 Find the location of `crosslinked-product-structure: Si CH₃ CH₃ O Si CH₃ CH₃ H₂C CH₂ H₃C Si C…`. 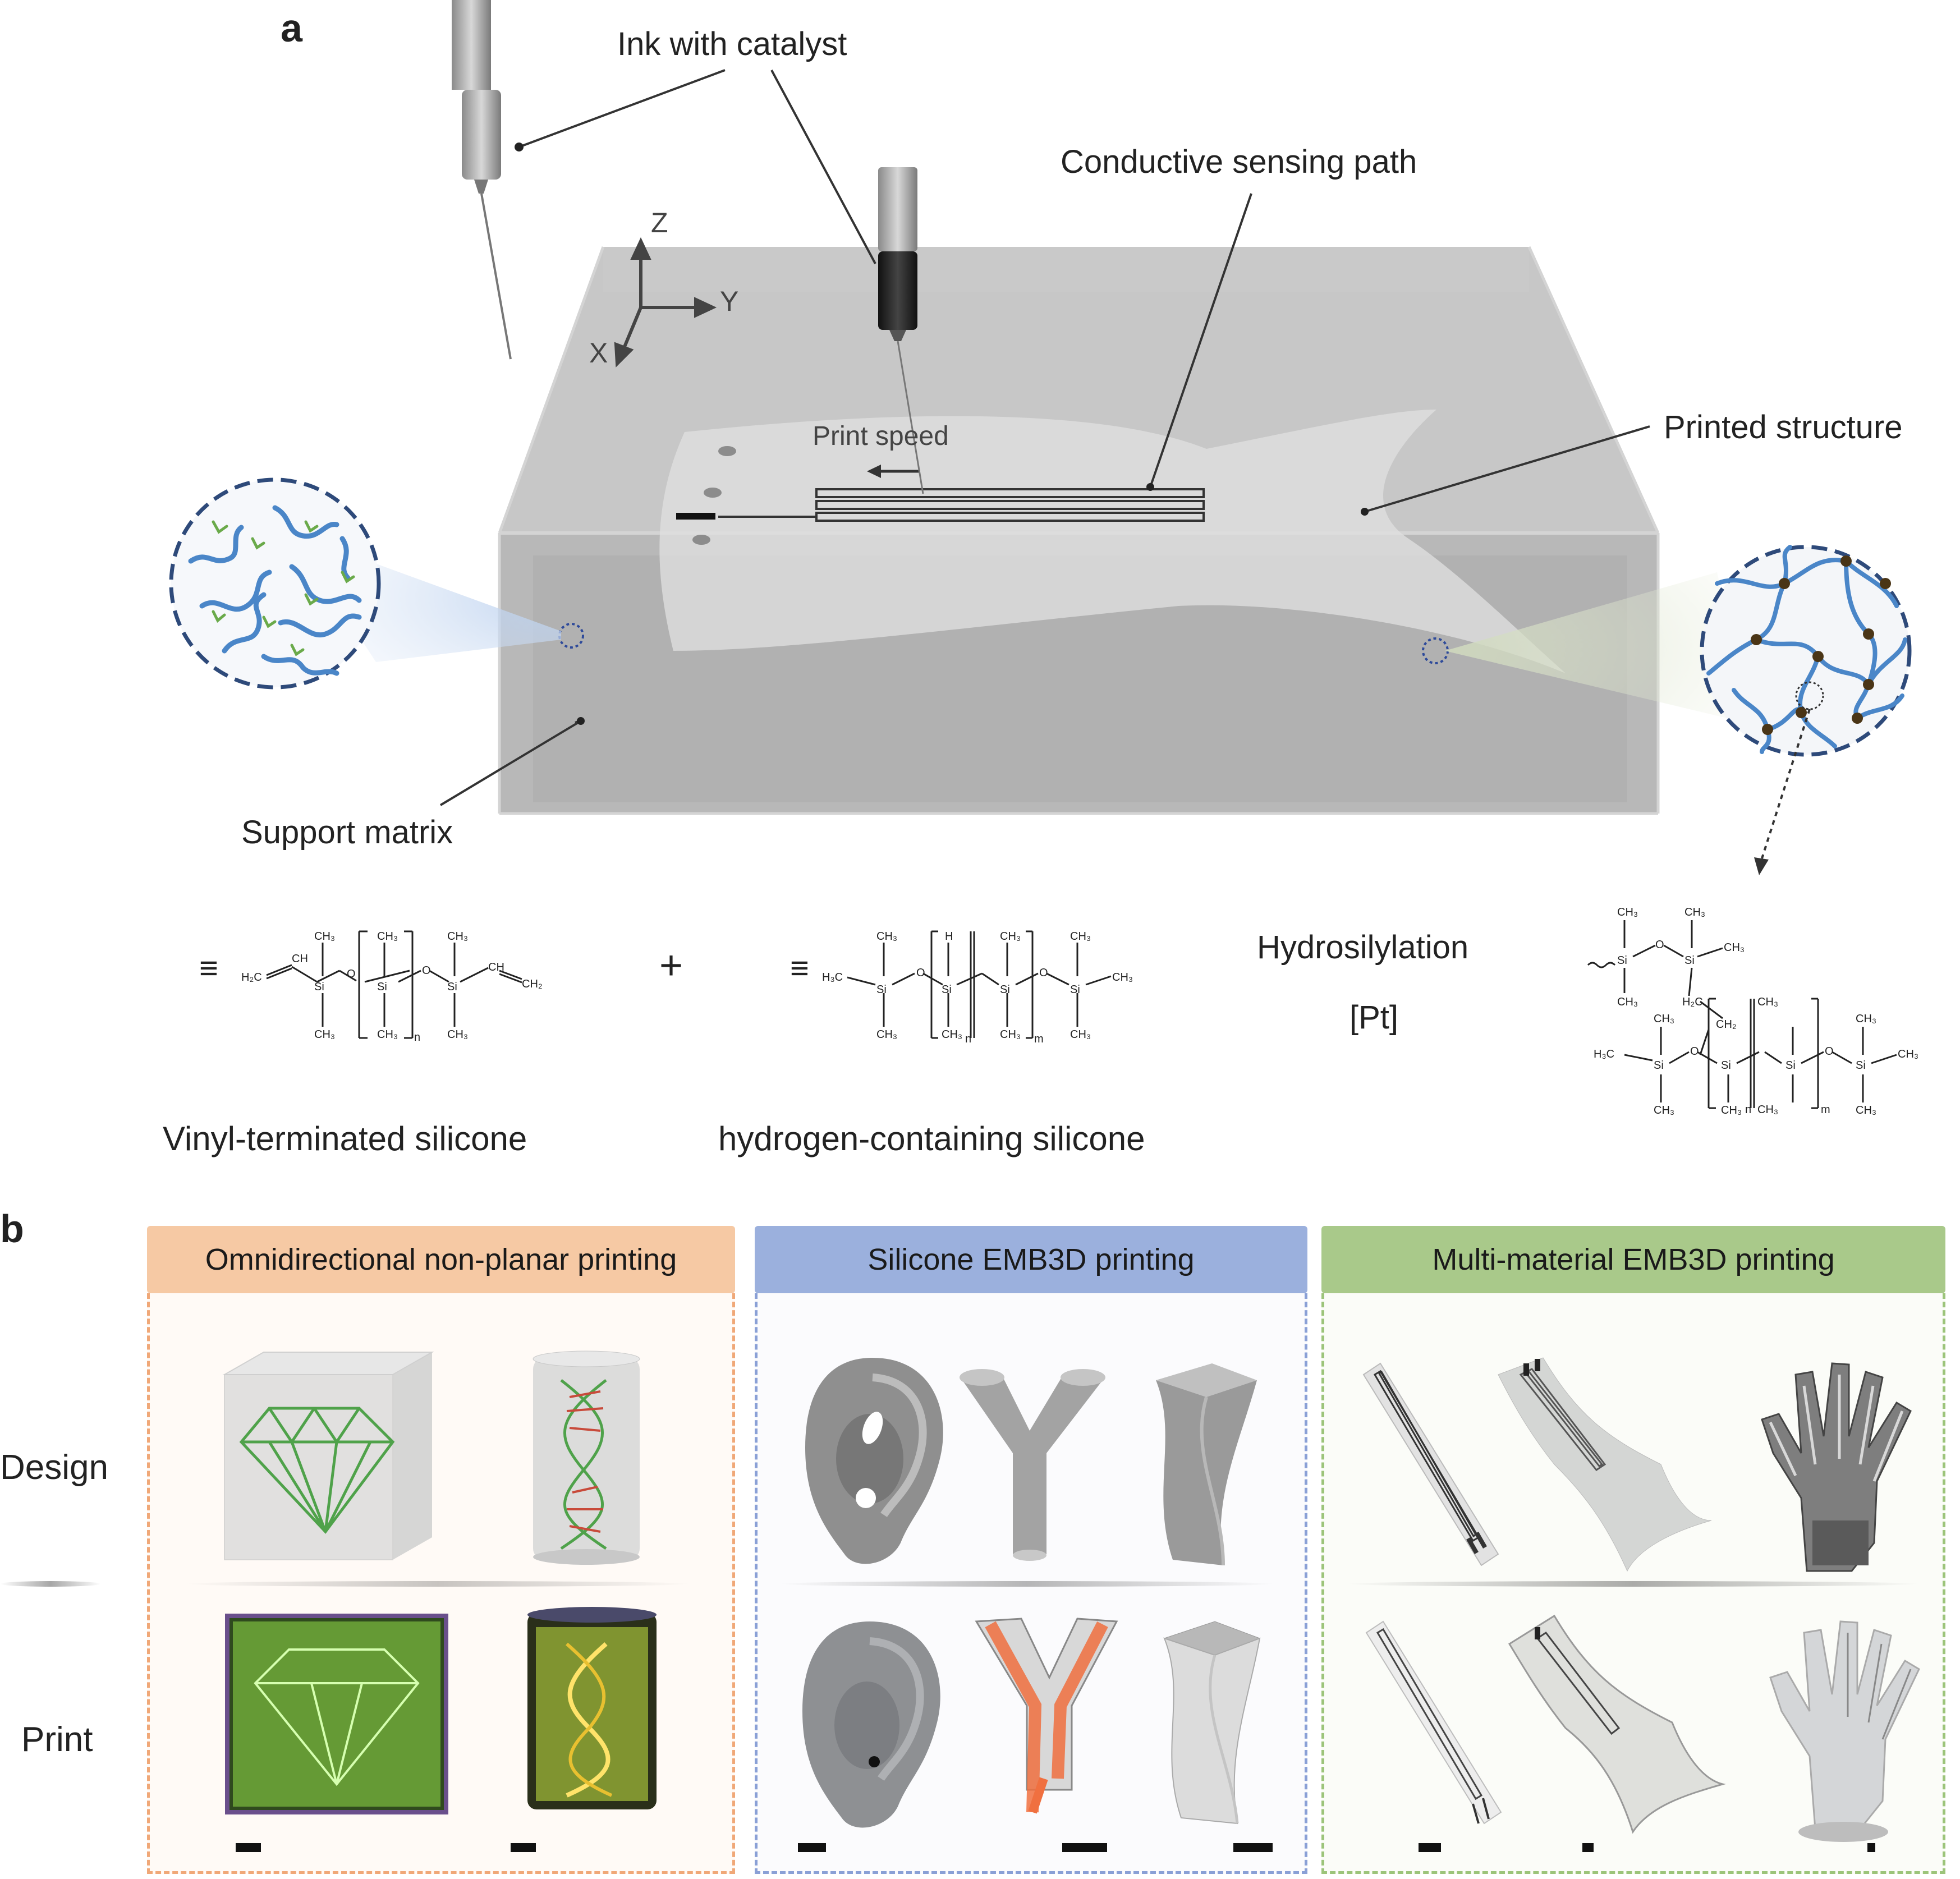

crosslinked-product-structure: Si CH₃ CH₃ O Si CH₃ CH₃ H₂C CH₂ H₃C Si C… is located at coordinates (1753, 1012).